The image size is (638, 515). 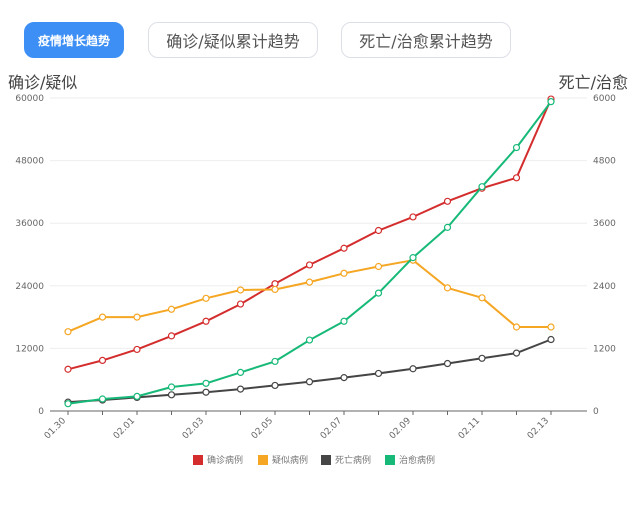 What do you see at coordinates (41, 412) in the screenshot?
I see `y-left-tick-label: 0` at bounding box center [41, 412].